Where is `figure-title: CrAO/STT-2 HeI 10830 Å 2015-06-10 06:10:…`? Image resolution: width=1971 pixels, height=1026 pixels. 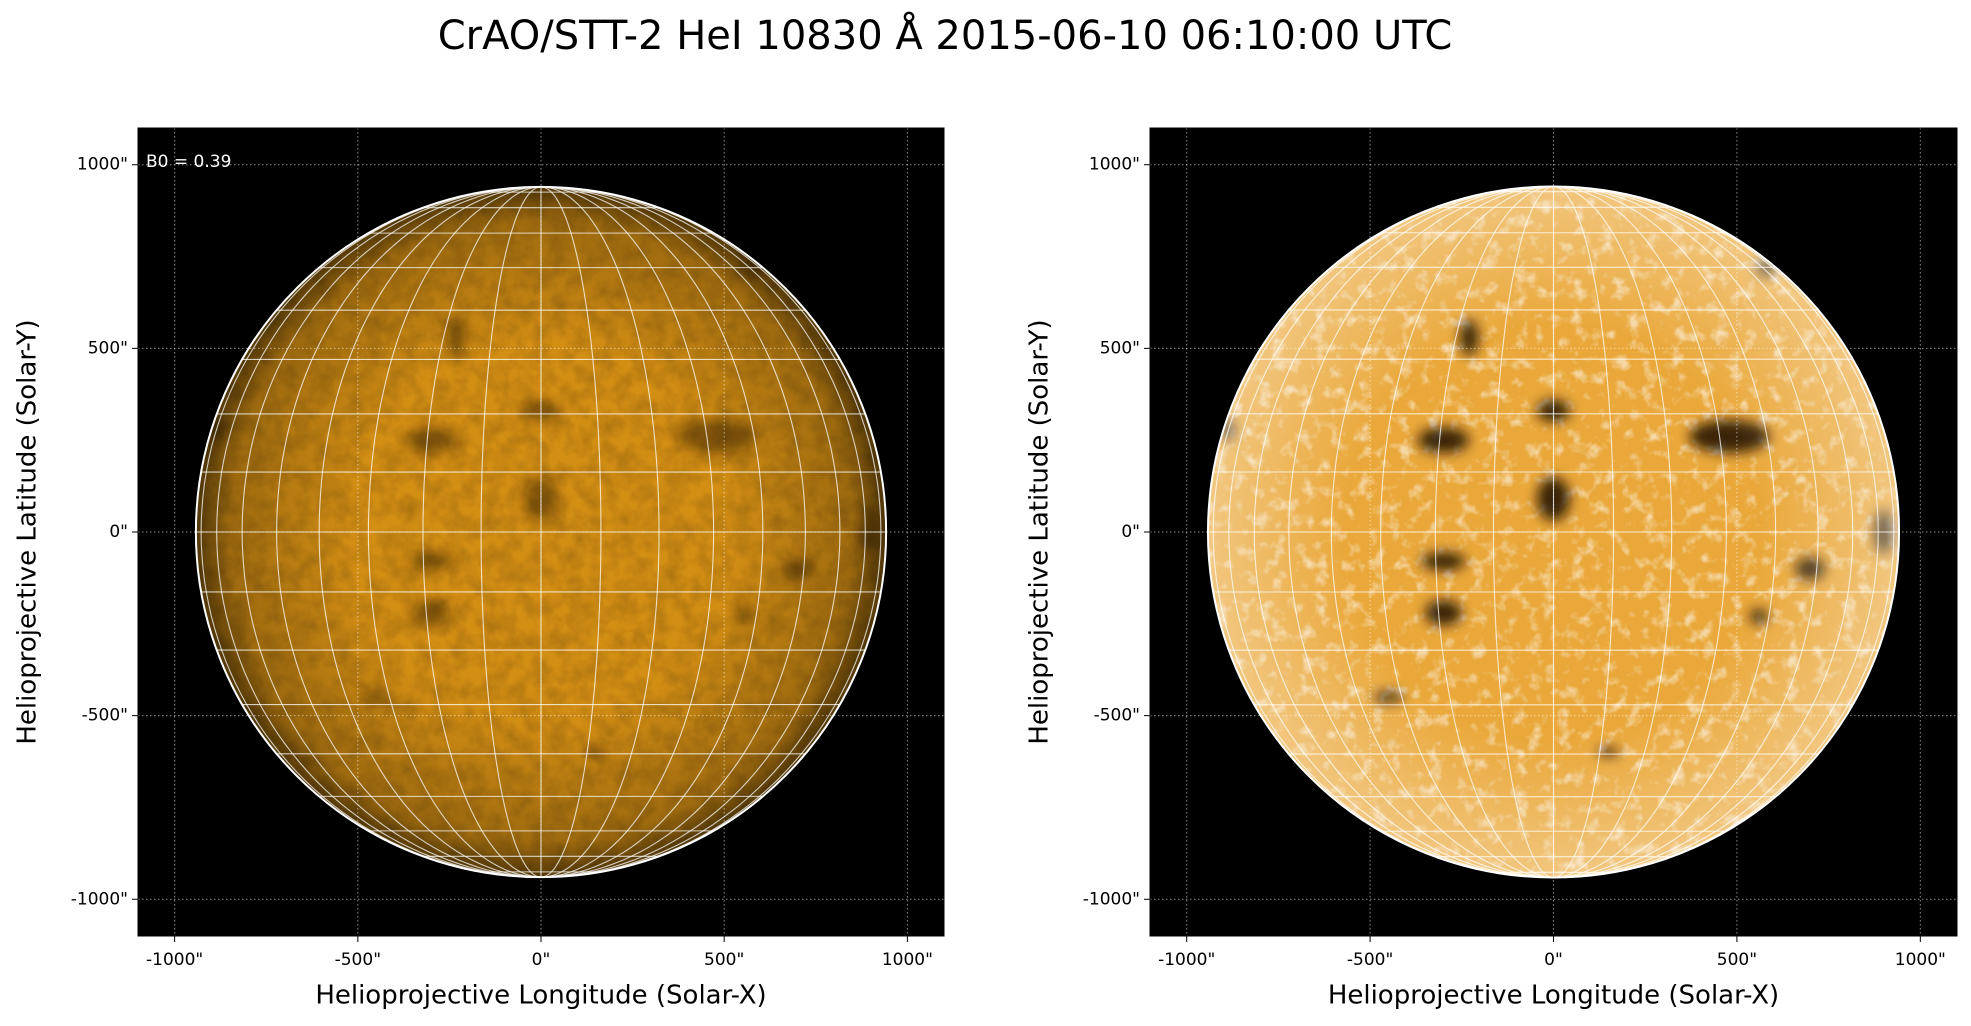
figure-title: CrAO/STT-2 HeI 10830 Å 2015-06-10 06:10:… is located at coordinates (945, 35).